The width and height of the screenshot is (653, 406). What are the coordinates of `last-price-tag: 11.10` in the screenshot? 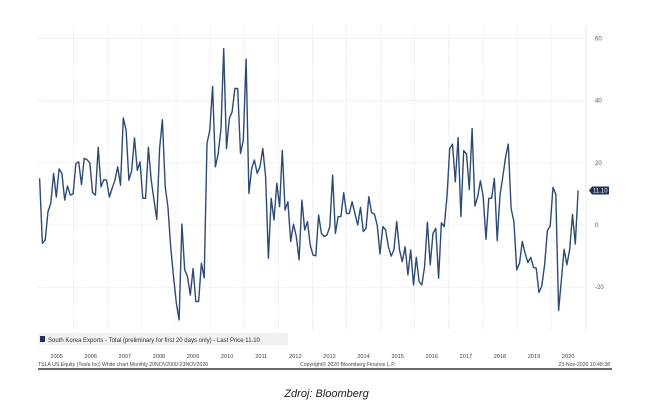 It's located at (599, 190).